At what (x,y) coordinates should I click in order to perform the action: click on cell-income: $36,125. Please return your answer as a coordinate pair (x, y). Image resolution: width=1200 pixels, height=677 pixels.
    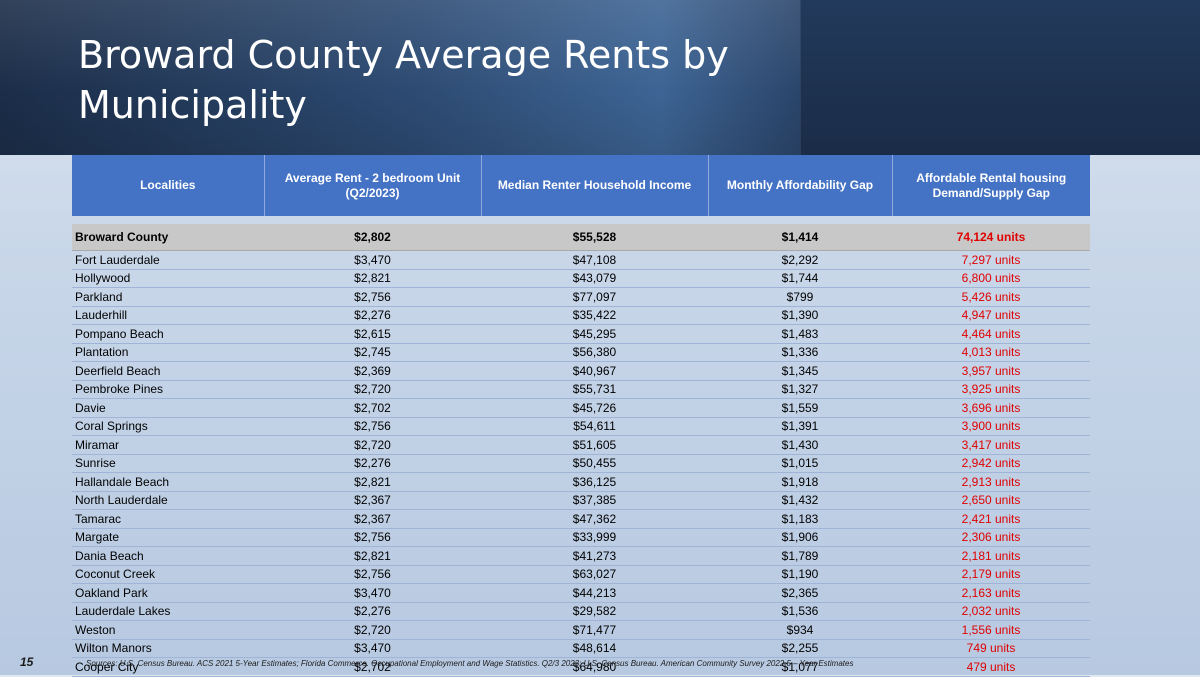
    Looking at the image, I should click on (594, 482).